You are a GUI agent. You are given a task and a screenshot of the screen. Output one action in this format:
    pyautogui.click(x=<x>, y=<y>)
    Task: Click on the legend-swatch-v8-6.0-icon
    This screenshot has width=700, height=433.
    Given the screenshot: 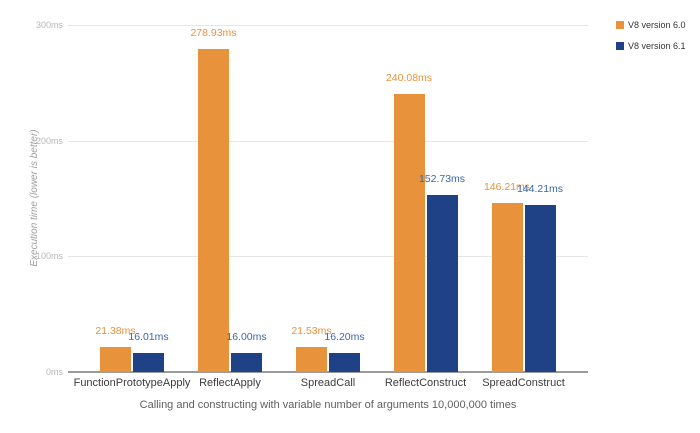 What is the action you would take?
    pyautogui.click(x=620, y=24)
    